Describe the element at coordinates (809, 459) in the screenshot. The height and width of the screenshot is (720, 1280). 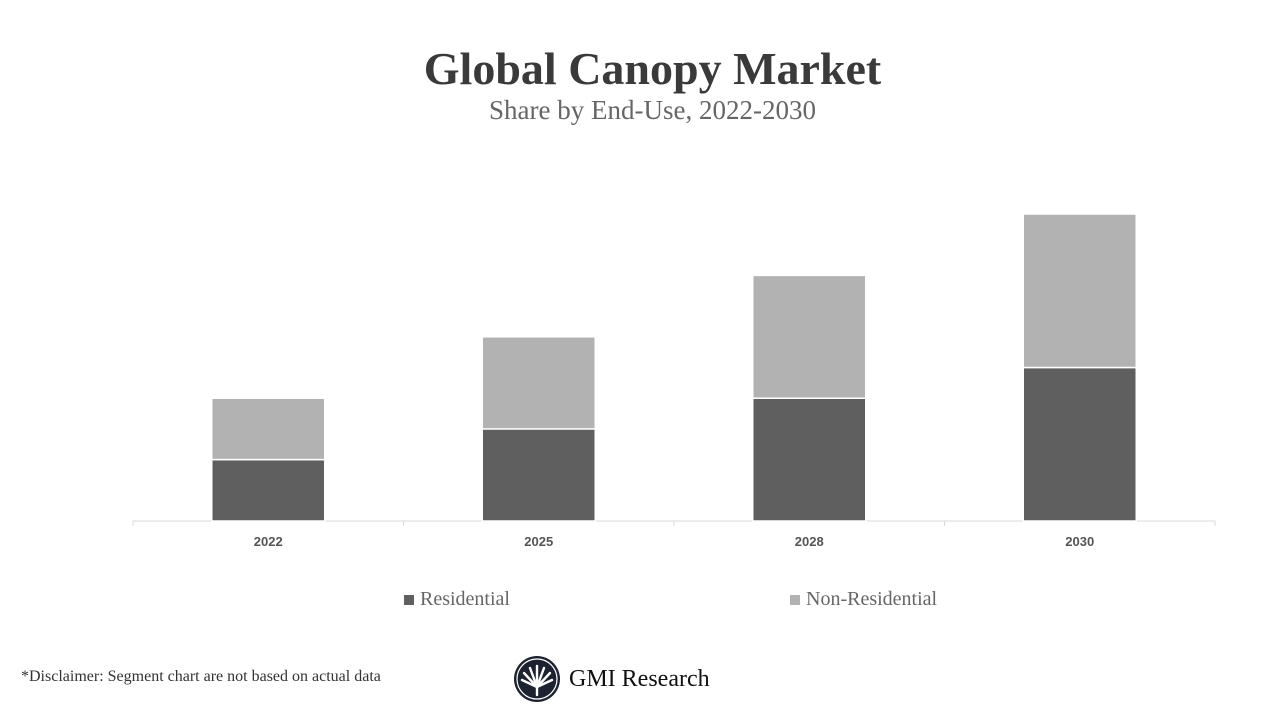
I see `bar-residential-2028` at that location.